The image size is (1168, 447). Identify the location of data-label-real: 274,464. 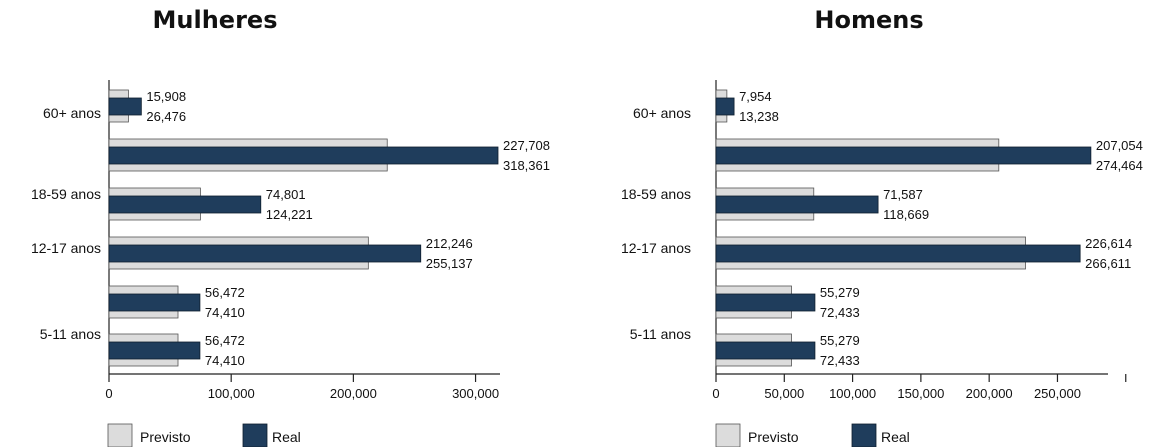
(1119, 165).